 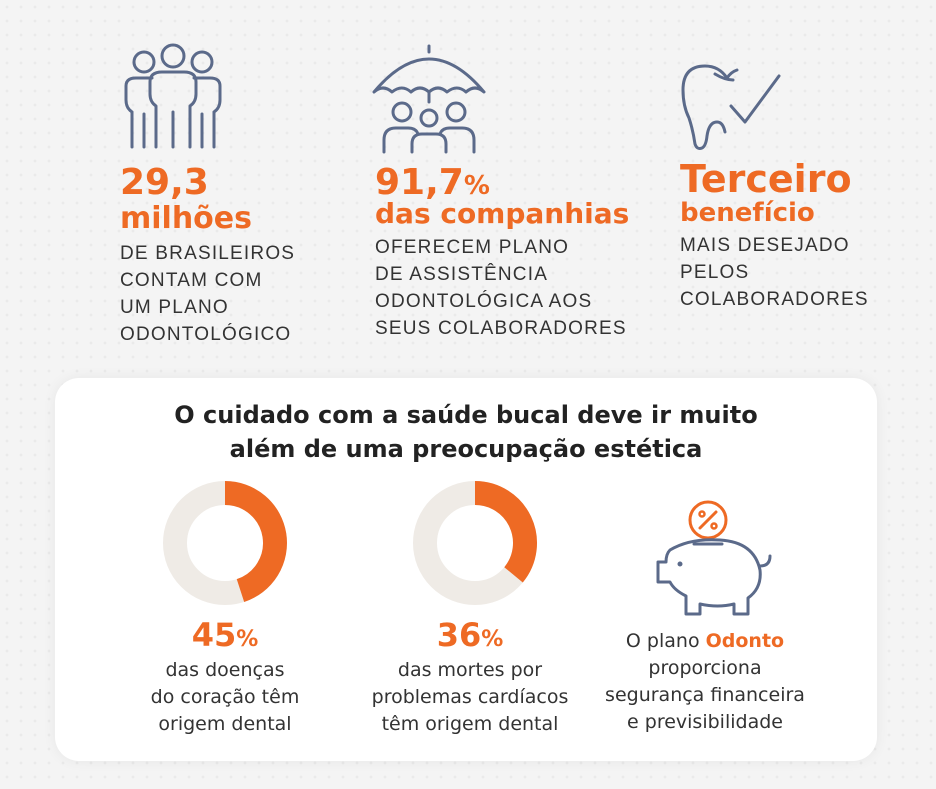 I want to click on desc-line: ODONTOLÓGICO, so click(x=206, y=334).